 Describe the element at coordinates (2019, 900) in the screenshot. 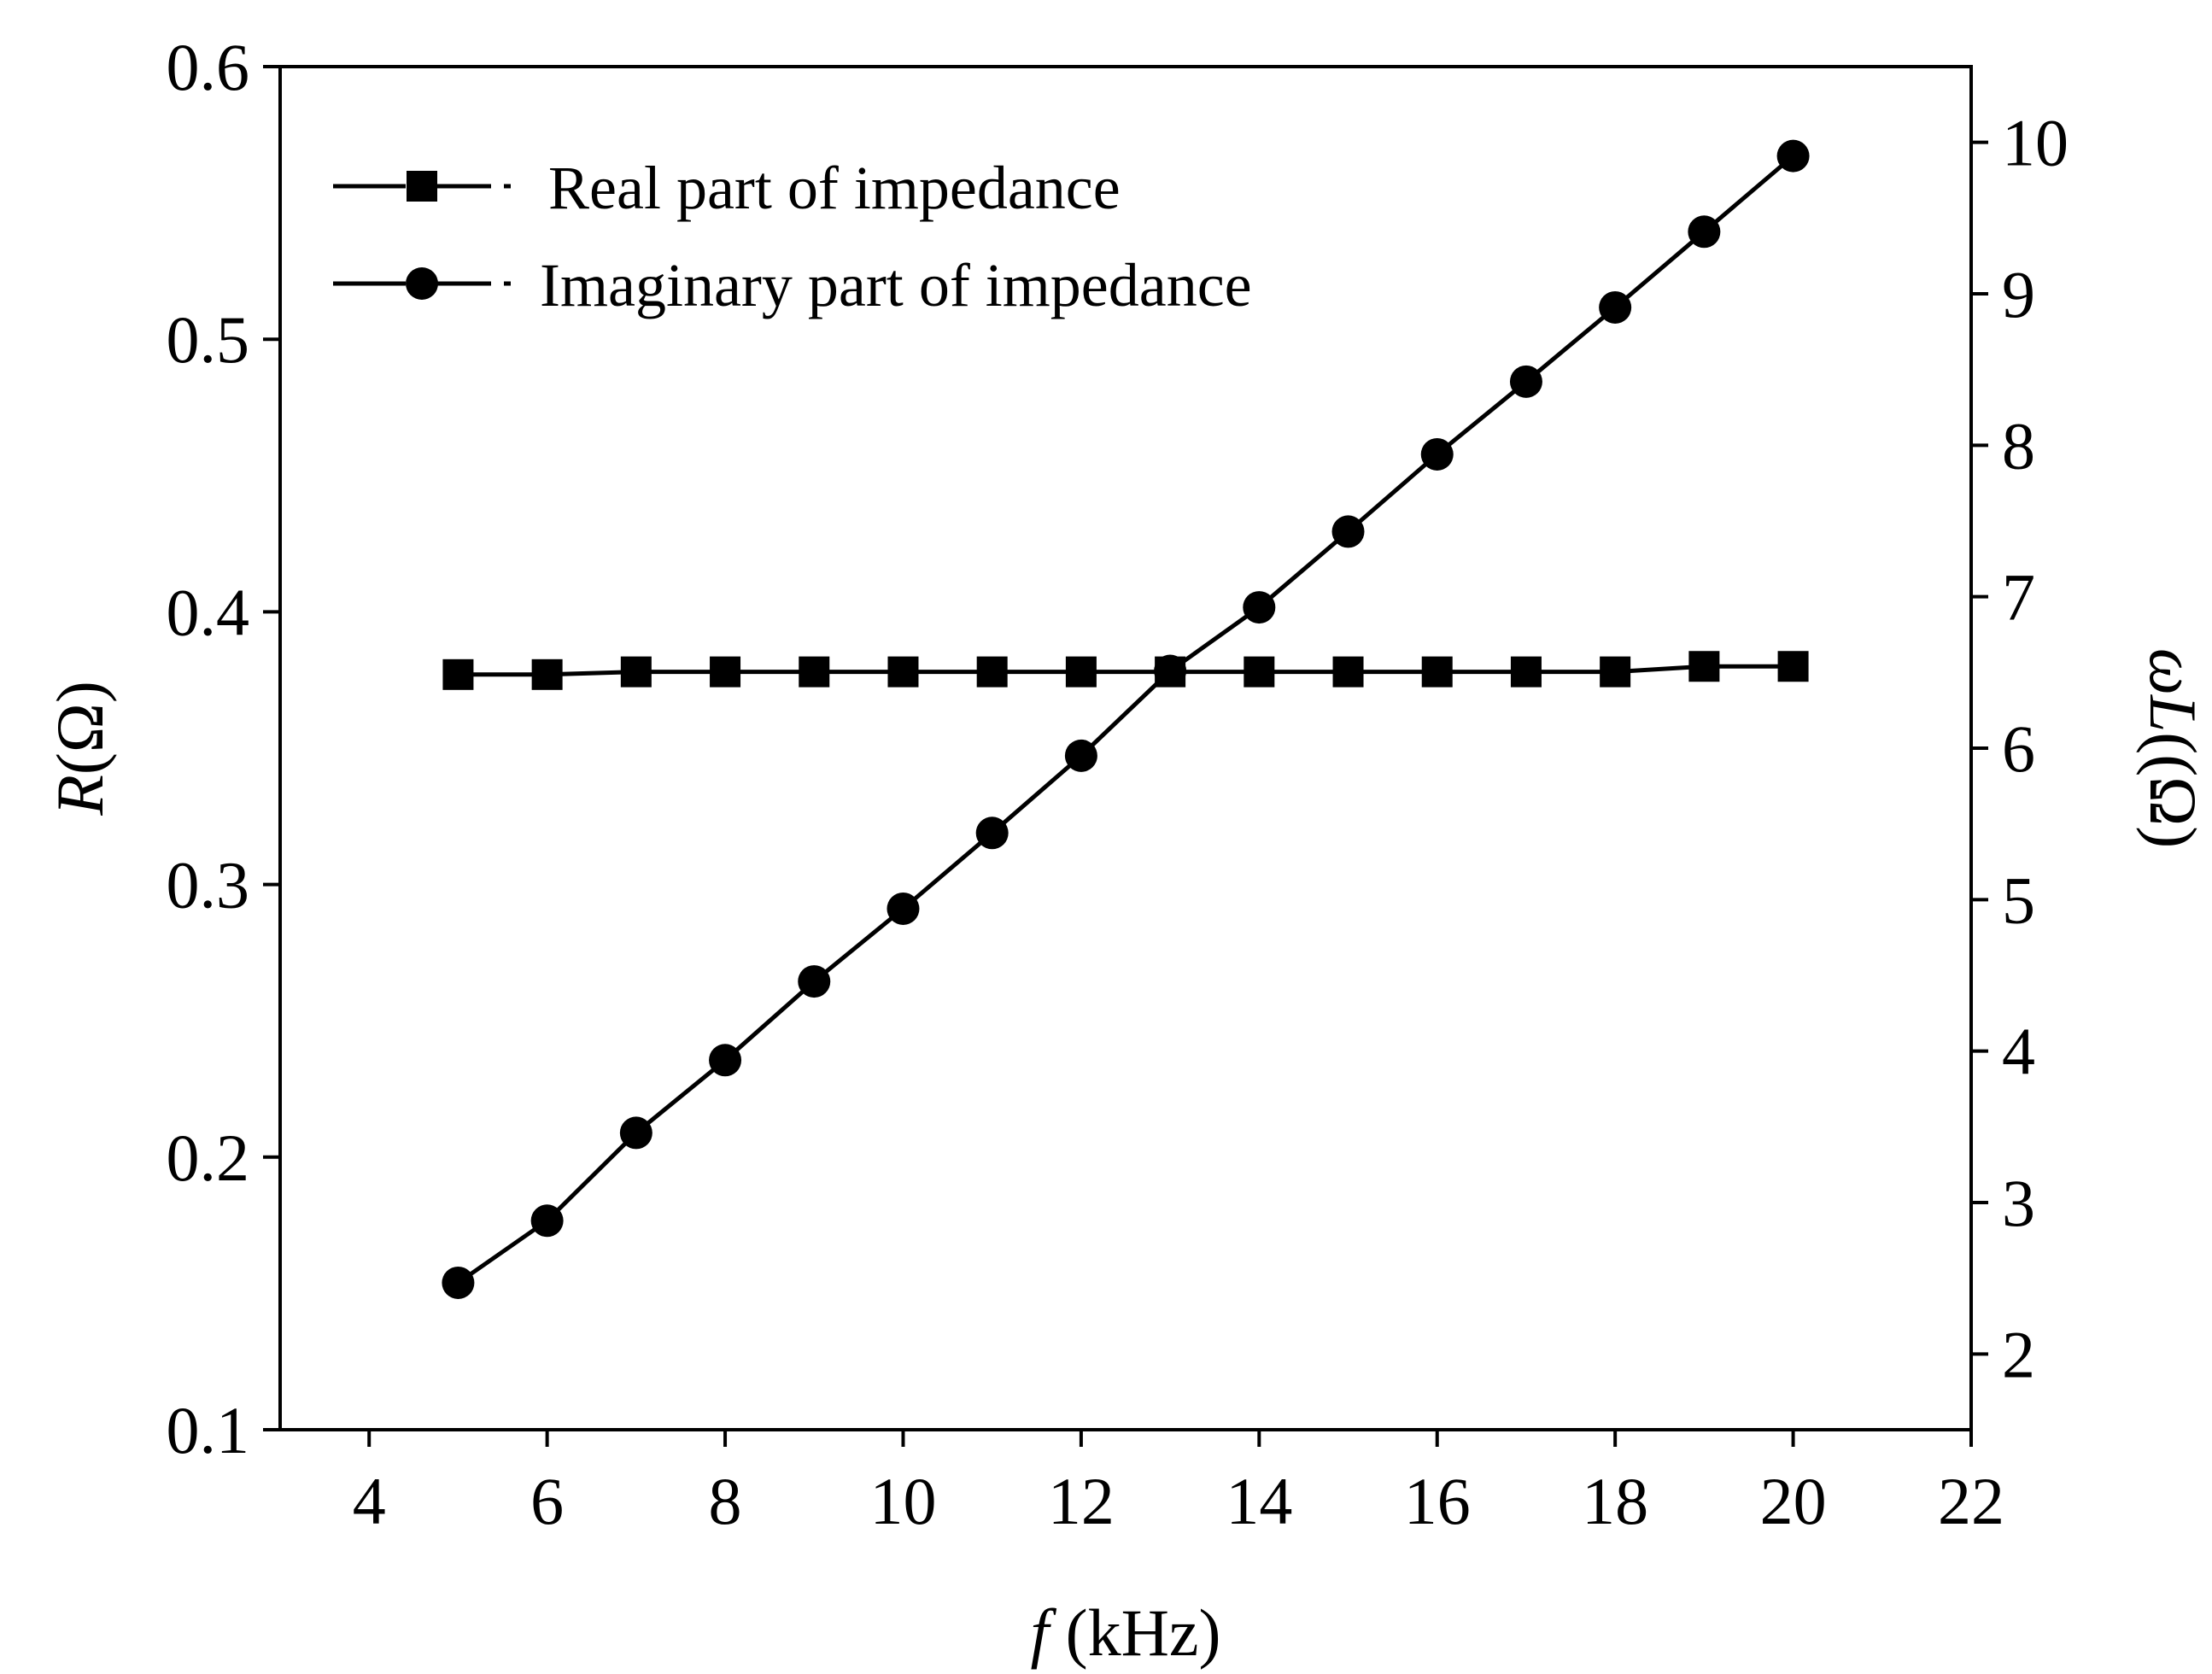

I see `right-tick-label: 5` at that location.